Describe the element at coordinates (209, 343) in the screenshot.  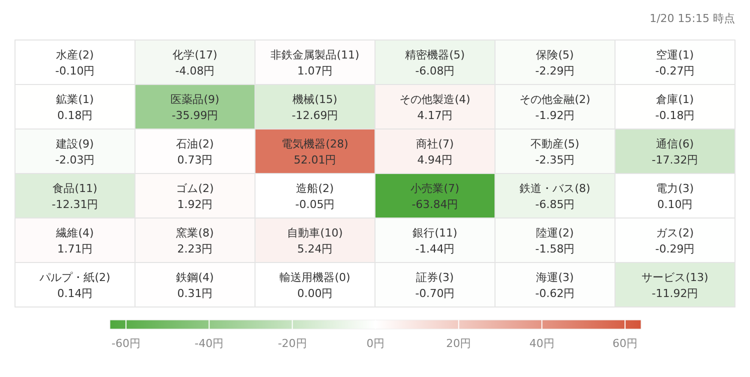
I see `color-bar-label: -40円` at that location.